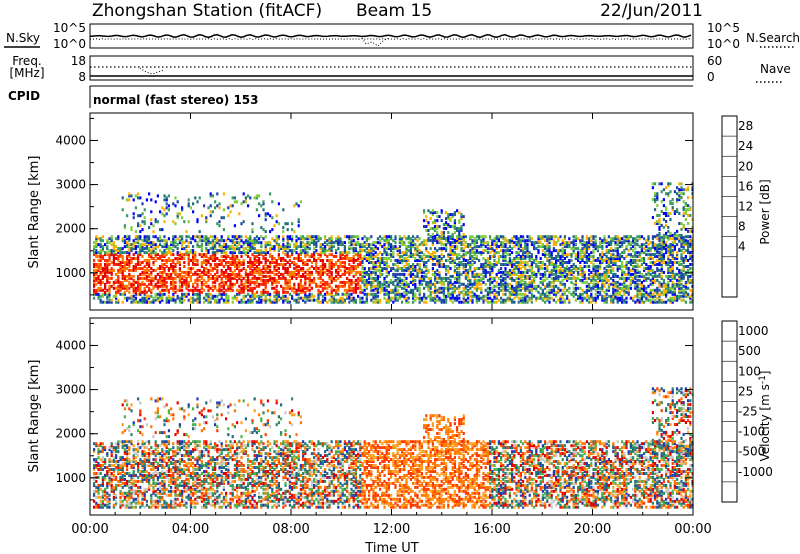 Image resolution: width=800 pixels, height=554 pixels. Describe the element at coordinates (391, 68) in the screenshot. I see `freq-panel-frame` at that location.